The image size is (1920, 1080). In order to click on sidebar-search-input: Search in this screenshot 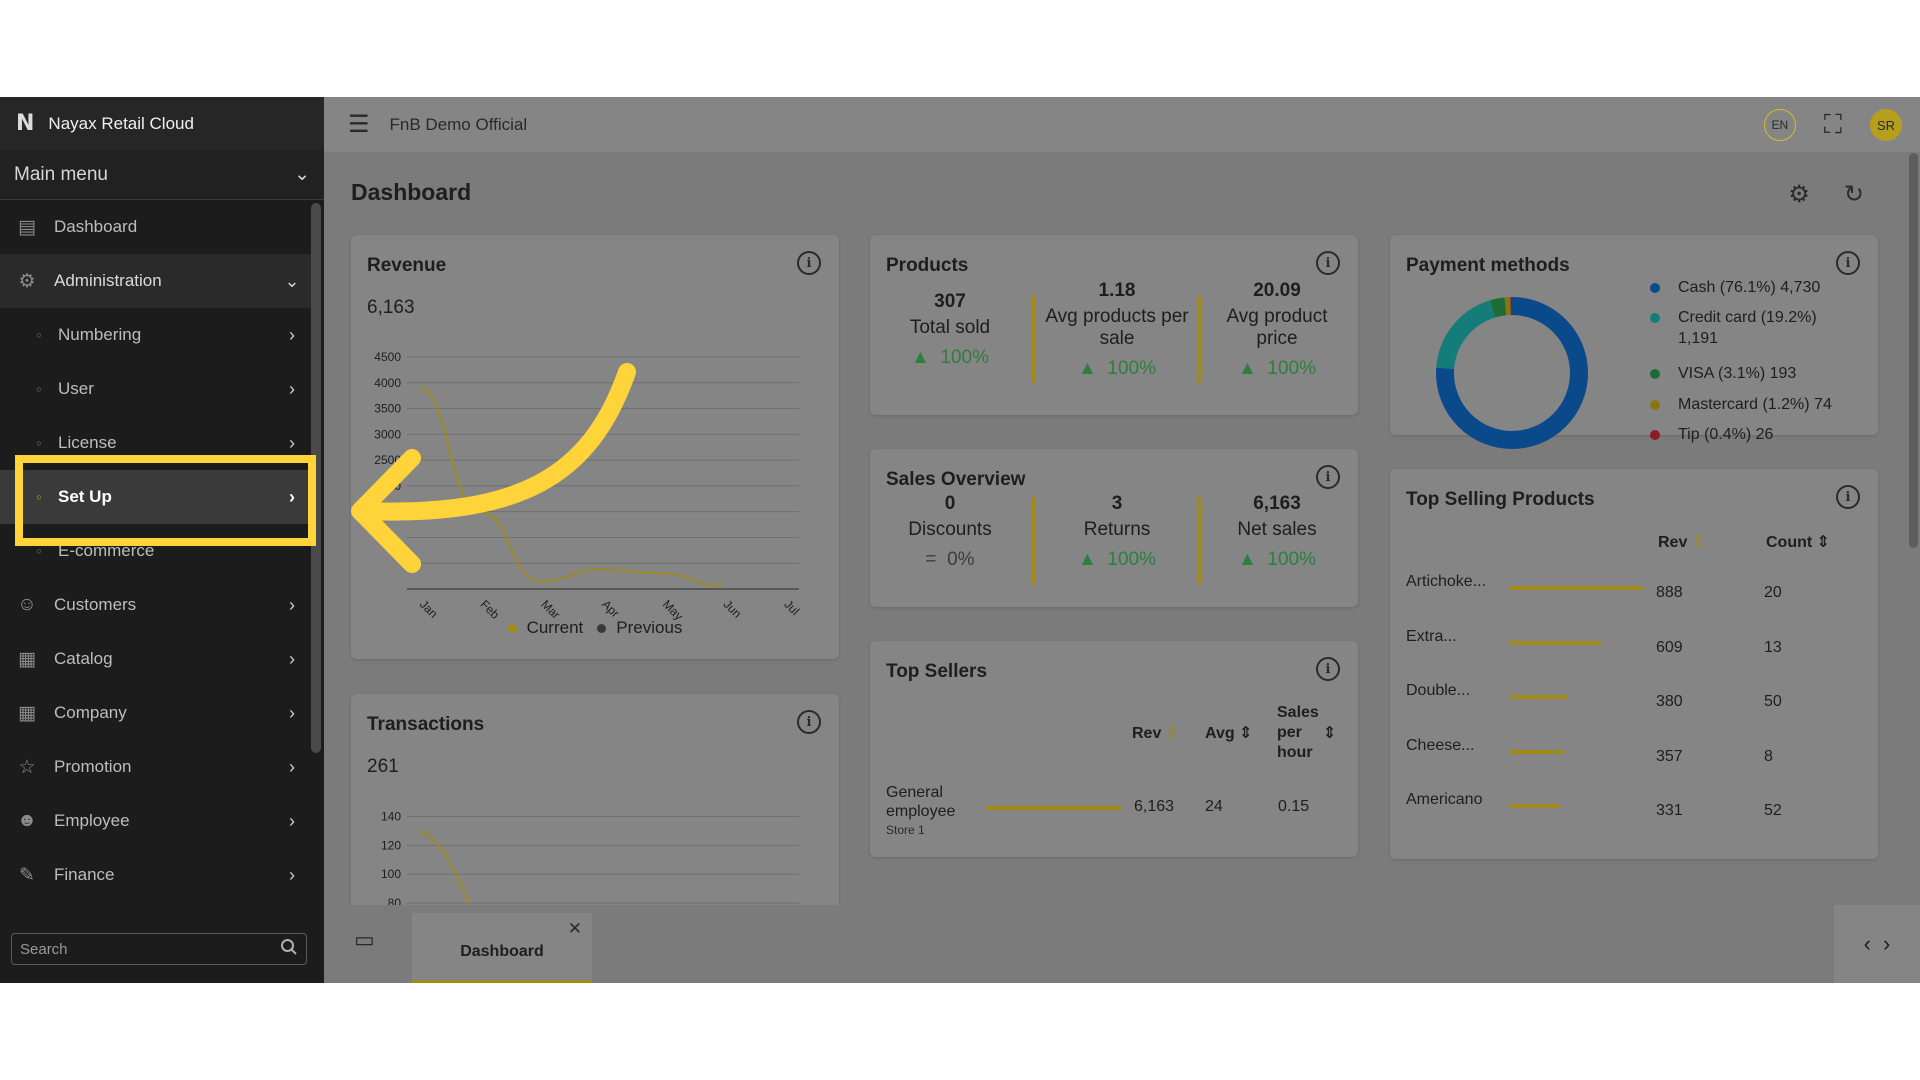, I will do `click(159, 949)`.